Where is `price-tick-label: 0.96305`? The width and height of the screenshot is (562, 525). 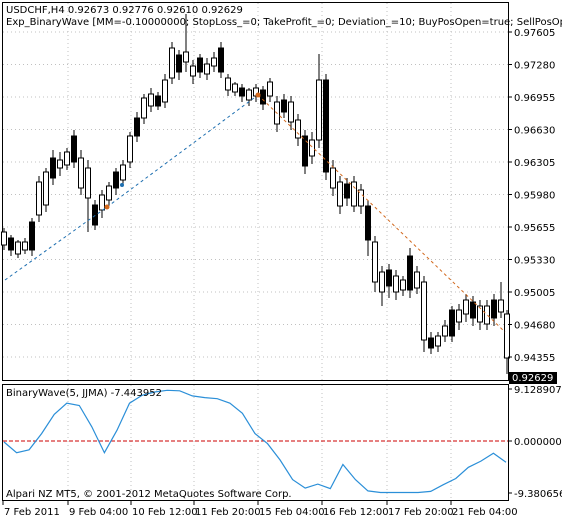
price-tick-label: 0.96305 is located at coordinates (534, 163).